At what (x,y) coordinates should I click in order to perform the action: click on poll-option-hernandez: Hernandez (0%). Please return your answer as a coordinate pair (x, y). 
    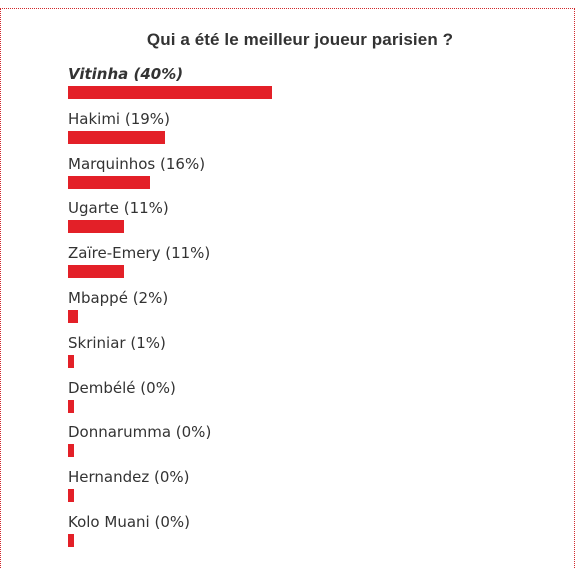
    Looking at the image, I should click on (308, 488).